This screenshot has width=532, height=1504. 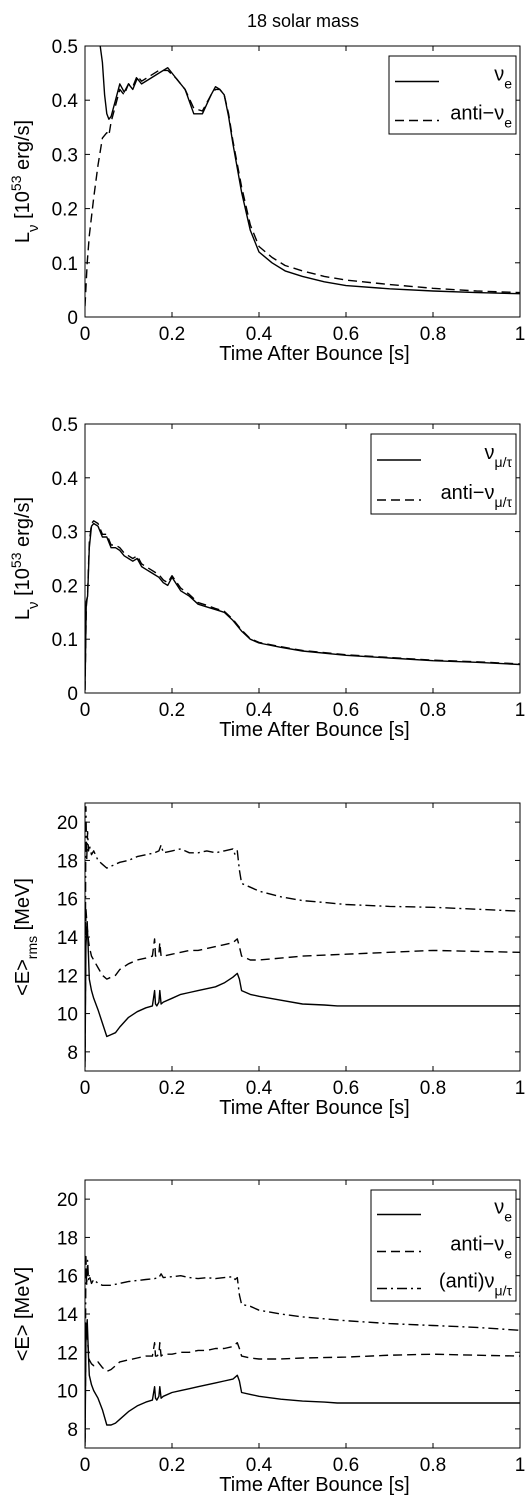 I want to click on y-axis-label: <E>rms [MeV], so click(x=26, y=937).